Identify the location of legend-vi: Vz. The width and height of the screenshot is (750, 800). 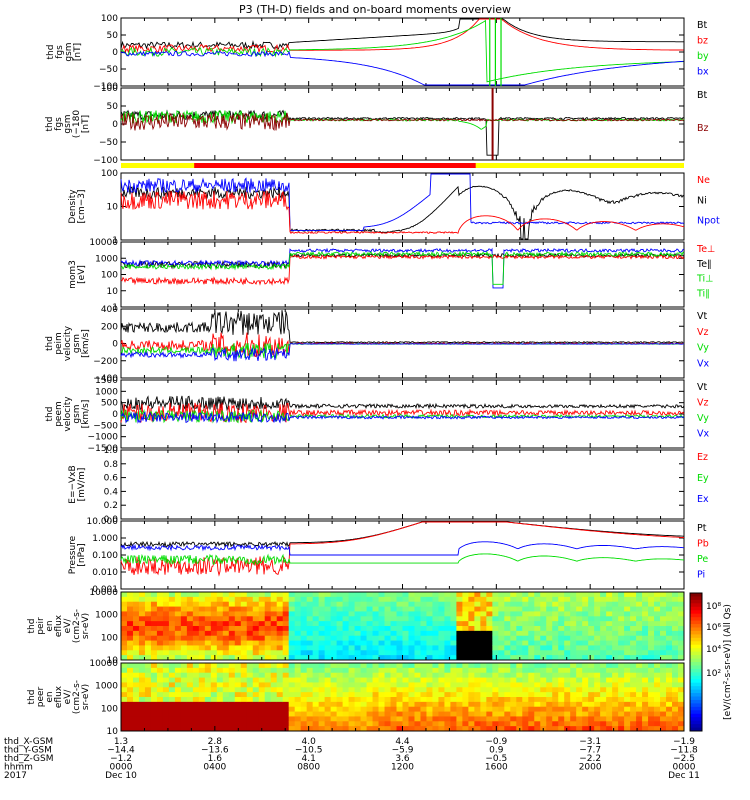
(703, 332).